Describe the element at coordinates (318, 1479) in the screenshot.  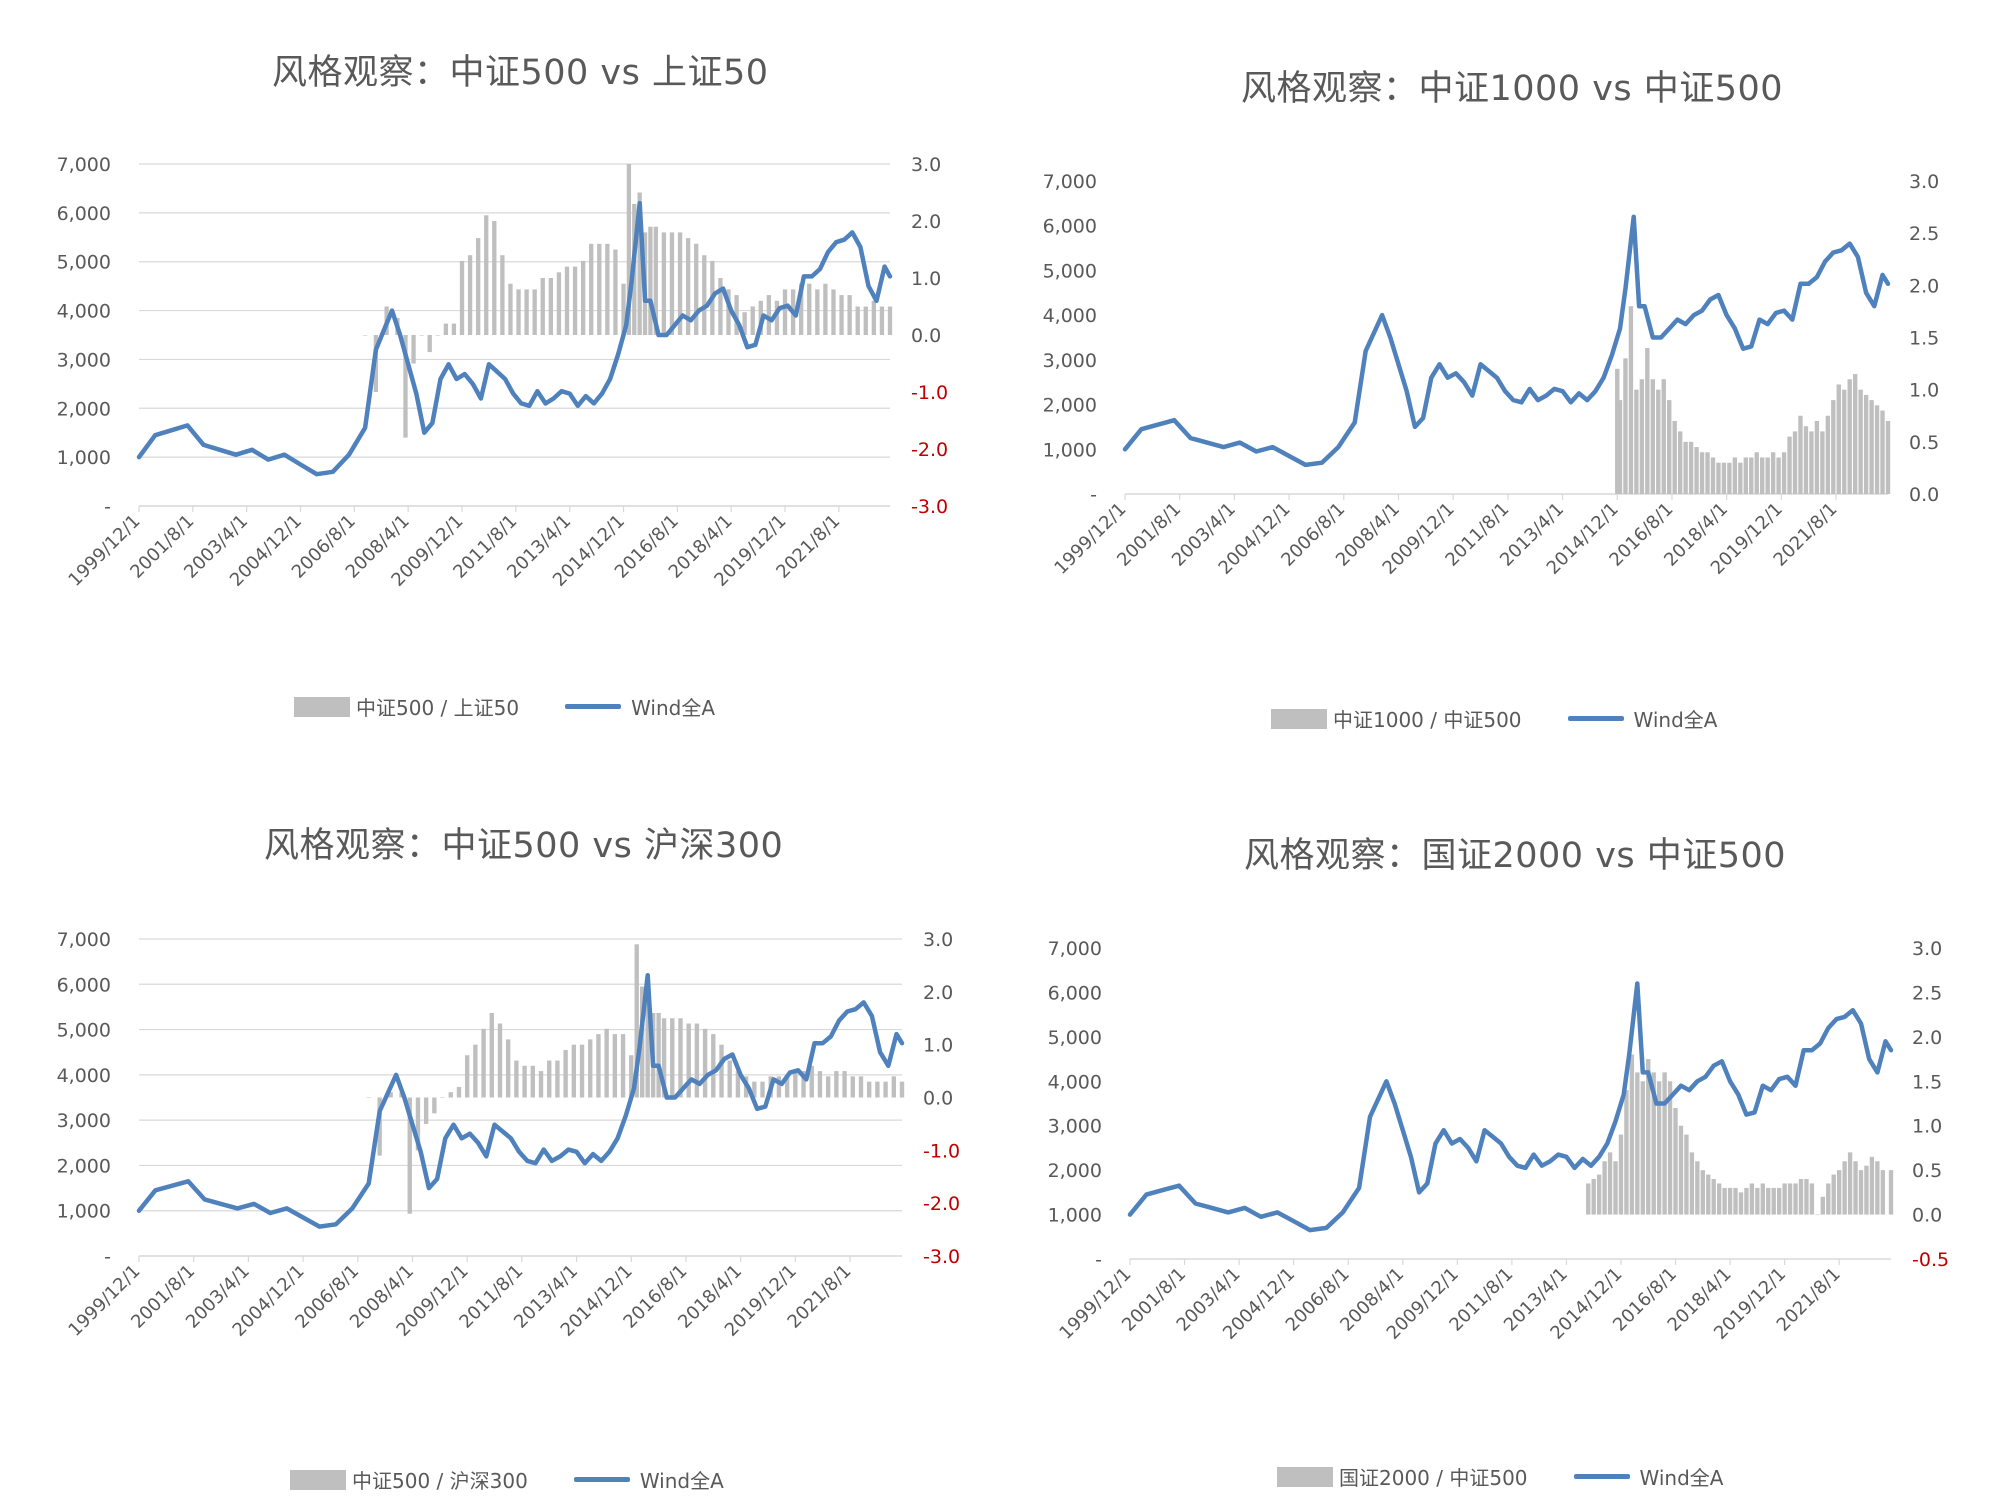
I see `legend-bar-swatch` at that location.